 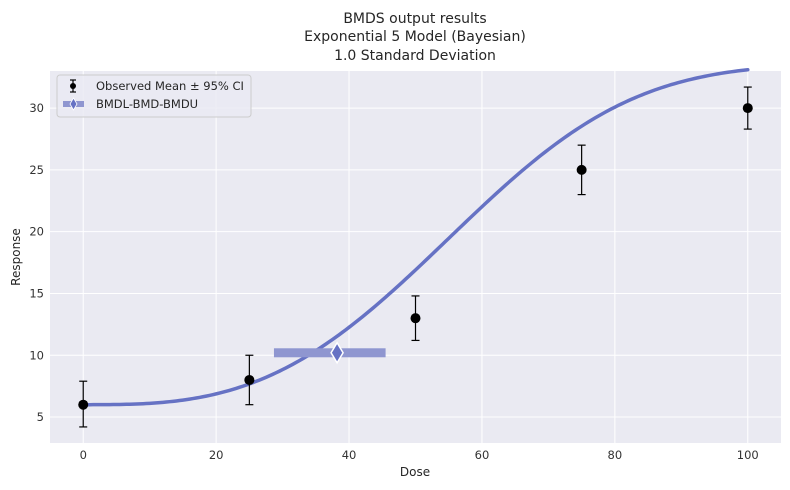 What do you see at coordinates (170, 86) in the screenshot?
I see `legend-observed-label: Observed Mean ± 95% CI` at bounding box center [170, 86].